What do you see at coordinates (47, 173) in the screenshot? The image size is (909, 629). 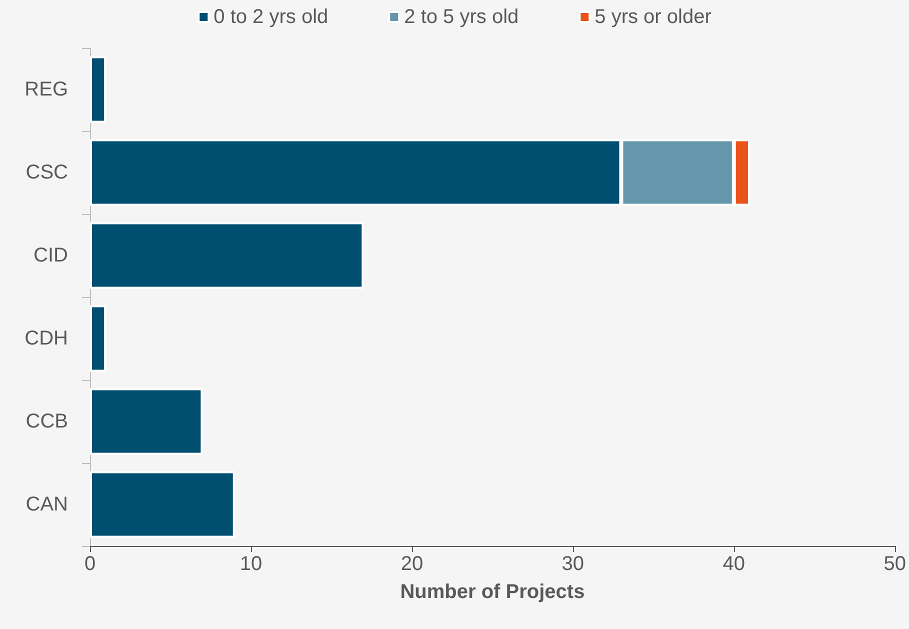 I see `y-tick-label: CSC` at bounding box center [47, 173].